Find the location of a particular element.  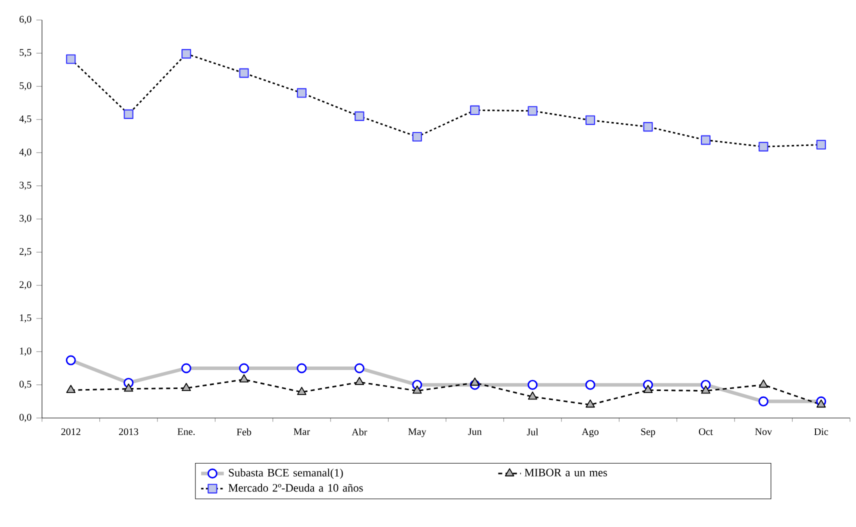

y-tick-label: 2,0 is located at coordinates (26, 285).